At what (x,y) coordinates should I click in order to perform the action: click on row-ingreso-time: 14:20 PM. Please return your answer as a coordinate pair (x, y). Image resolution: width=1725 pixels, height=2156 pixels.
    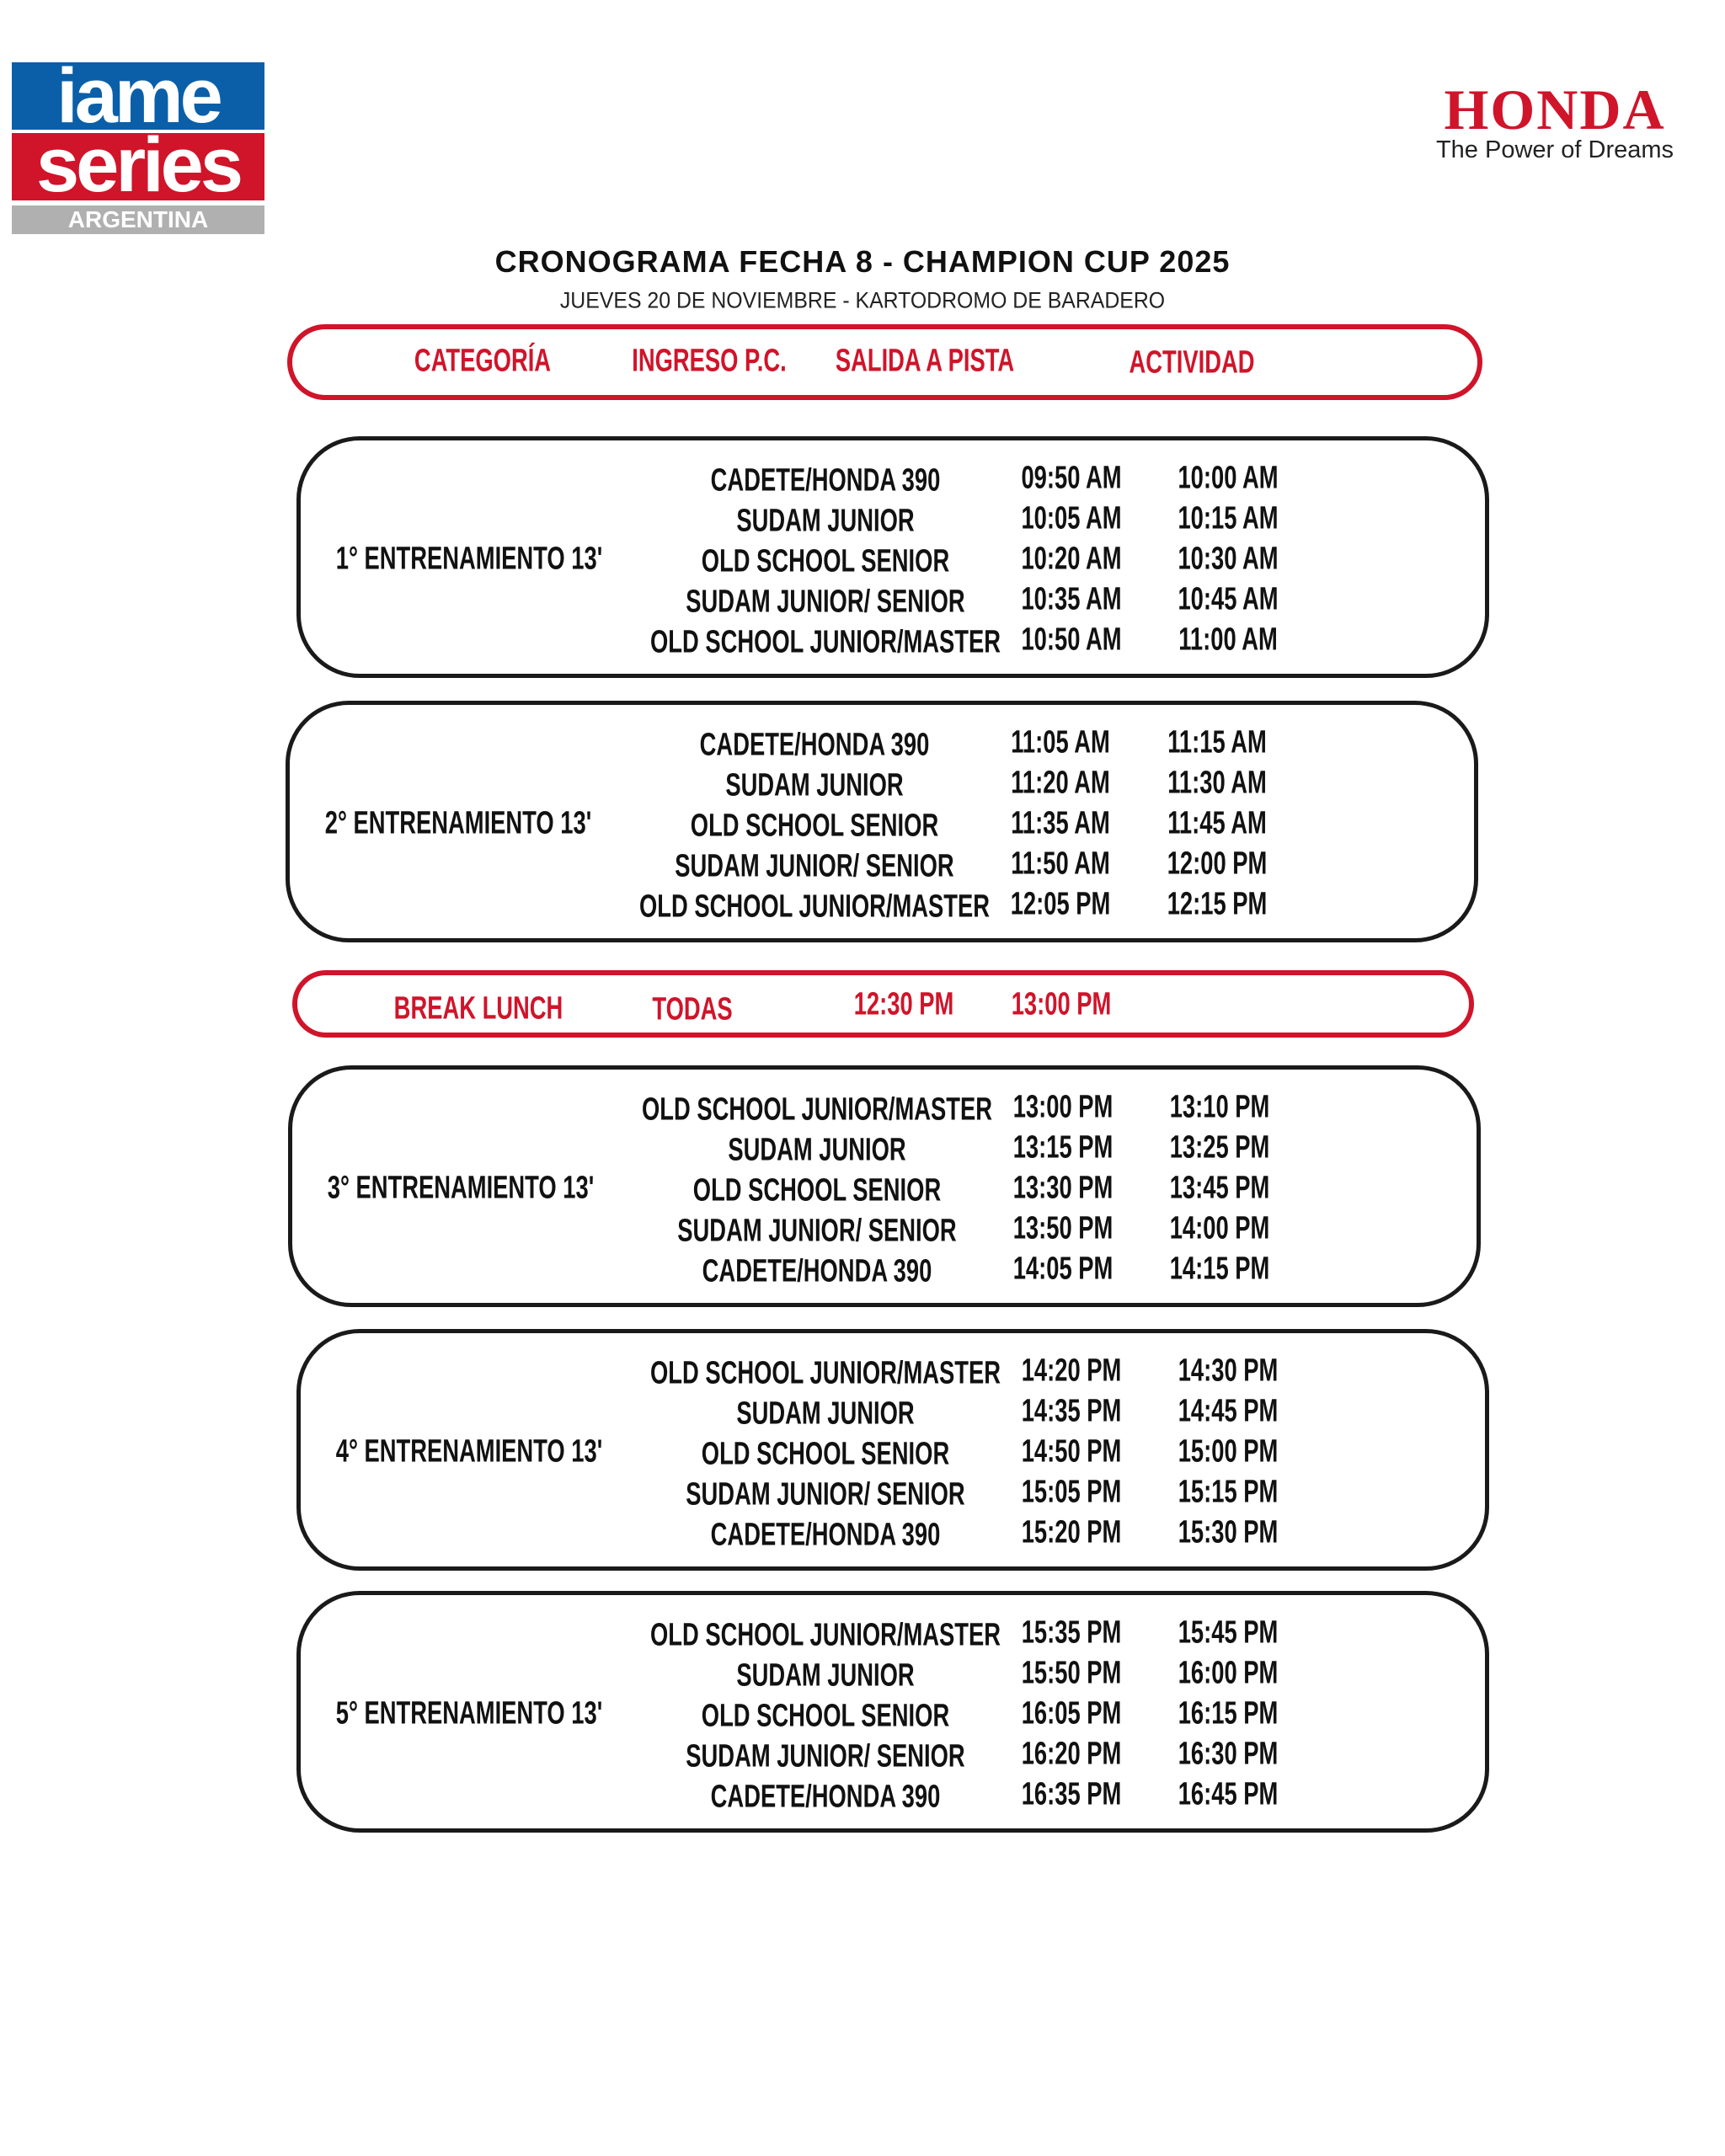
    Looking at the image, I should click on (1071, 1371).